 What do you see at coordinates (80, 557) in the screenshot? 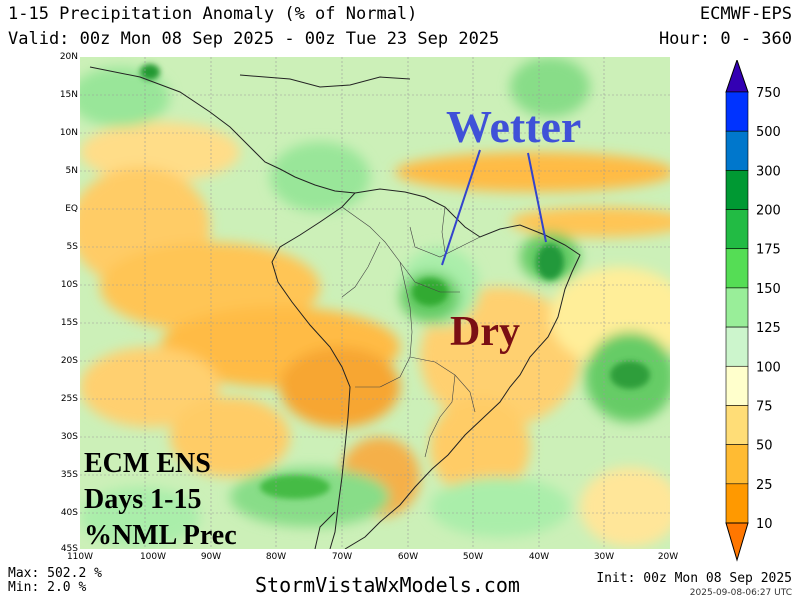
I see `lon-label: 110W` at bounding box center [80, 557].